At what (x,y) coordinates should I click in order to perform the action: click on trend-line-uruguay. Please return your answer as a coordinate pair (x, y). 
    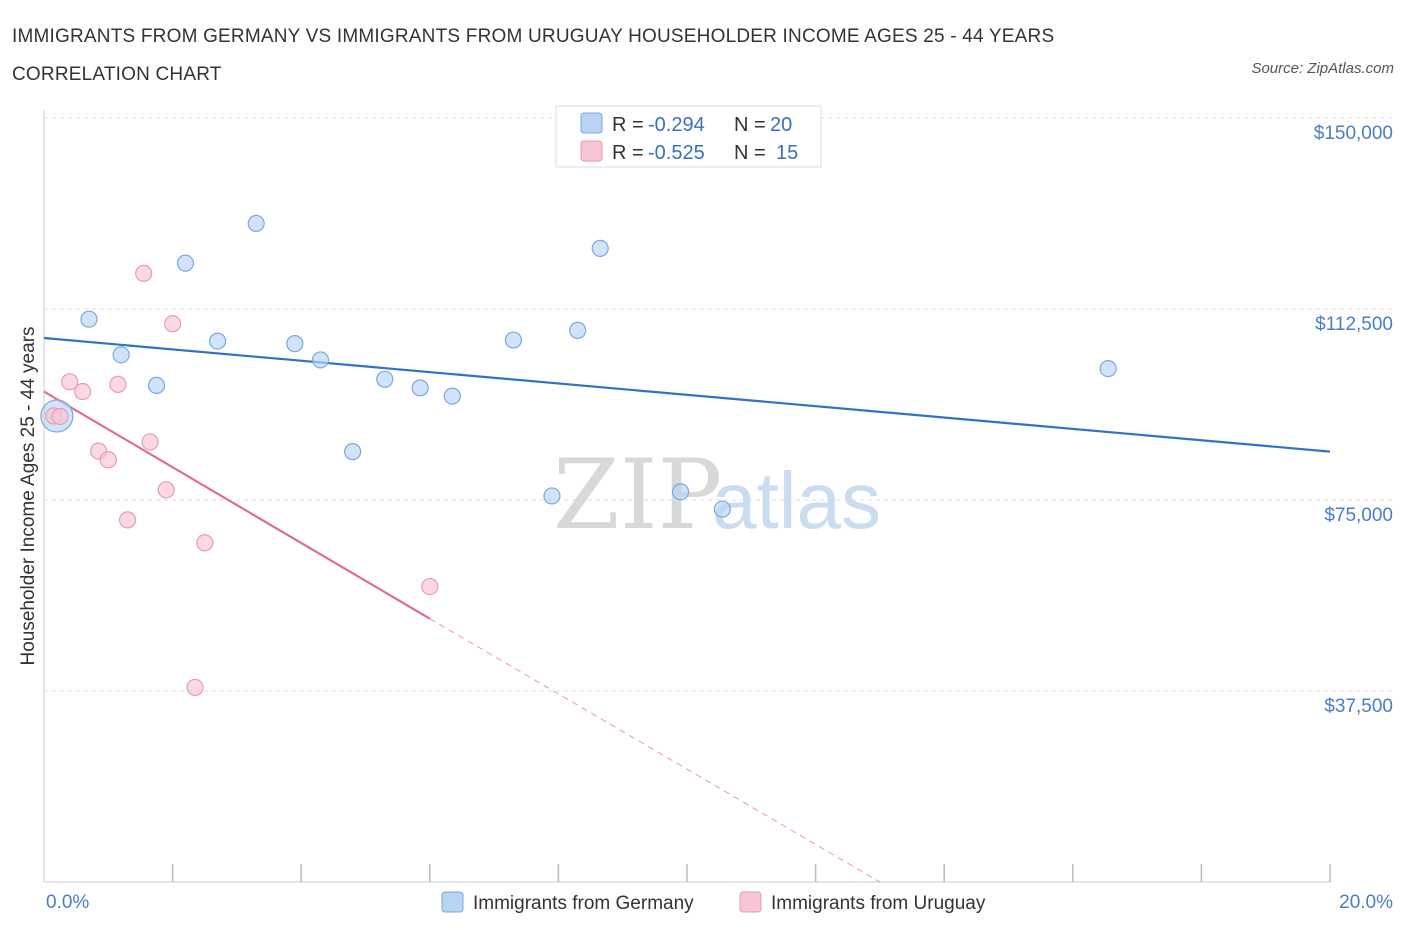
    Looking at the image, I should click on (237, 505).